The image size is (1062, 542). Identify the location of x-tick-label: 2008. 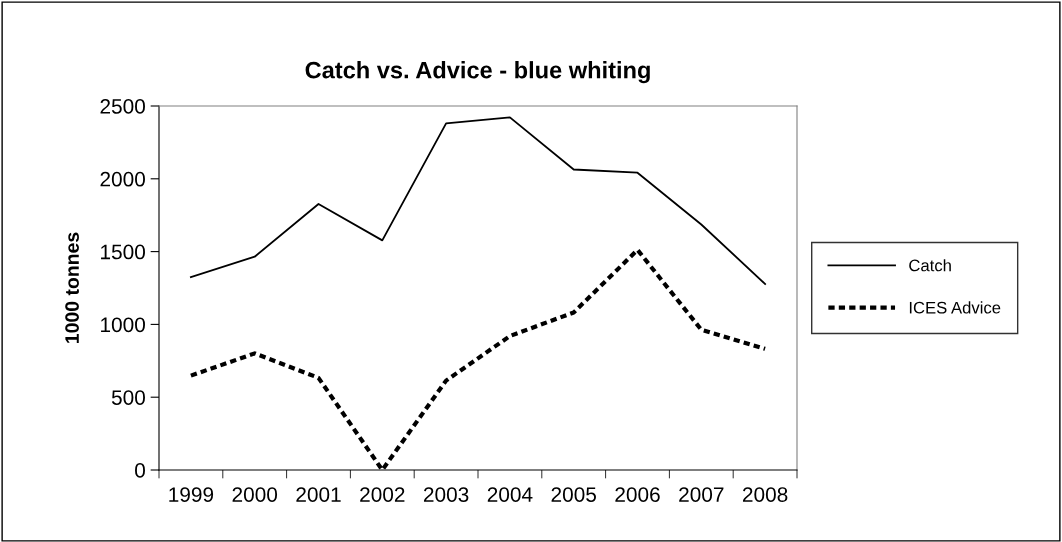
(765, 494).